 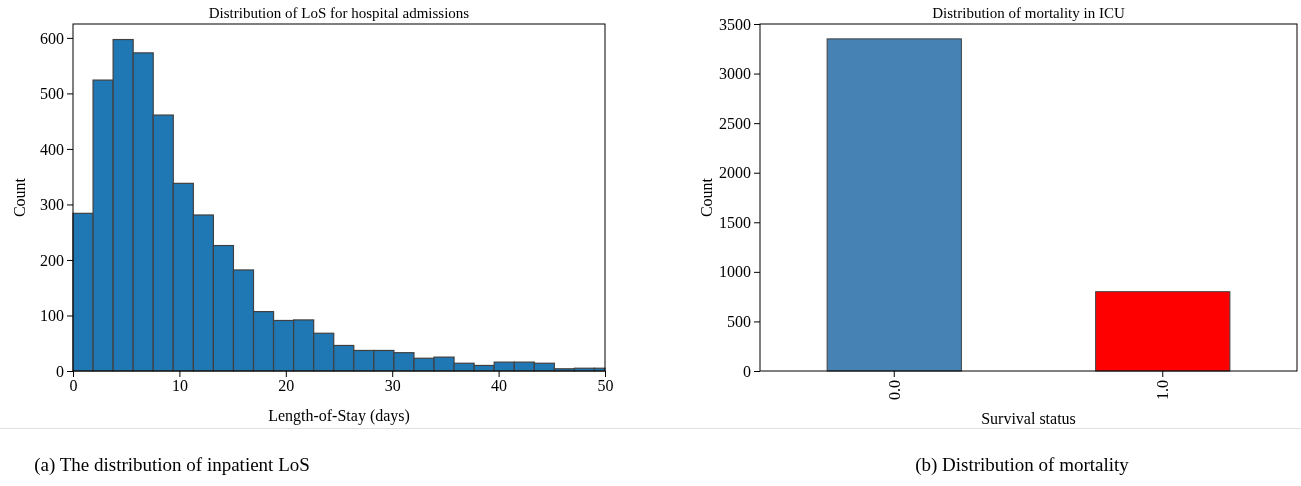 What do you see at coordinates (179, 386) in the screenshot?
I see `x-tick-label: 10` at bounding box center [179, 386].